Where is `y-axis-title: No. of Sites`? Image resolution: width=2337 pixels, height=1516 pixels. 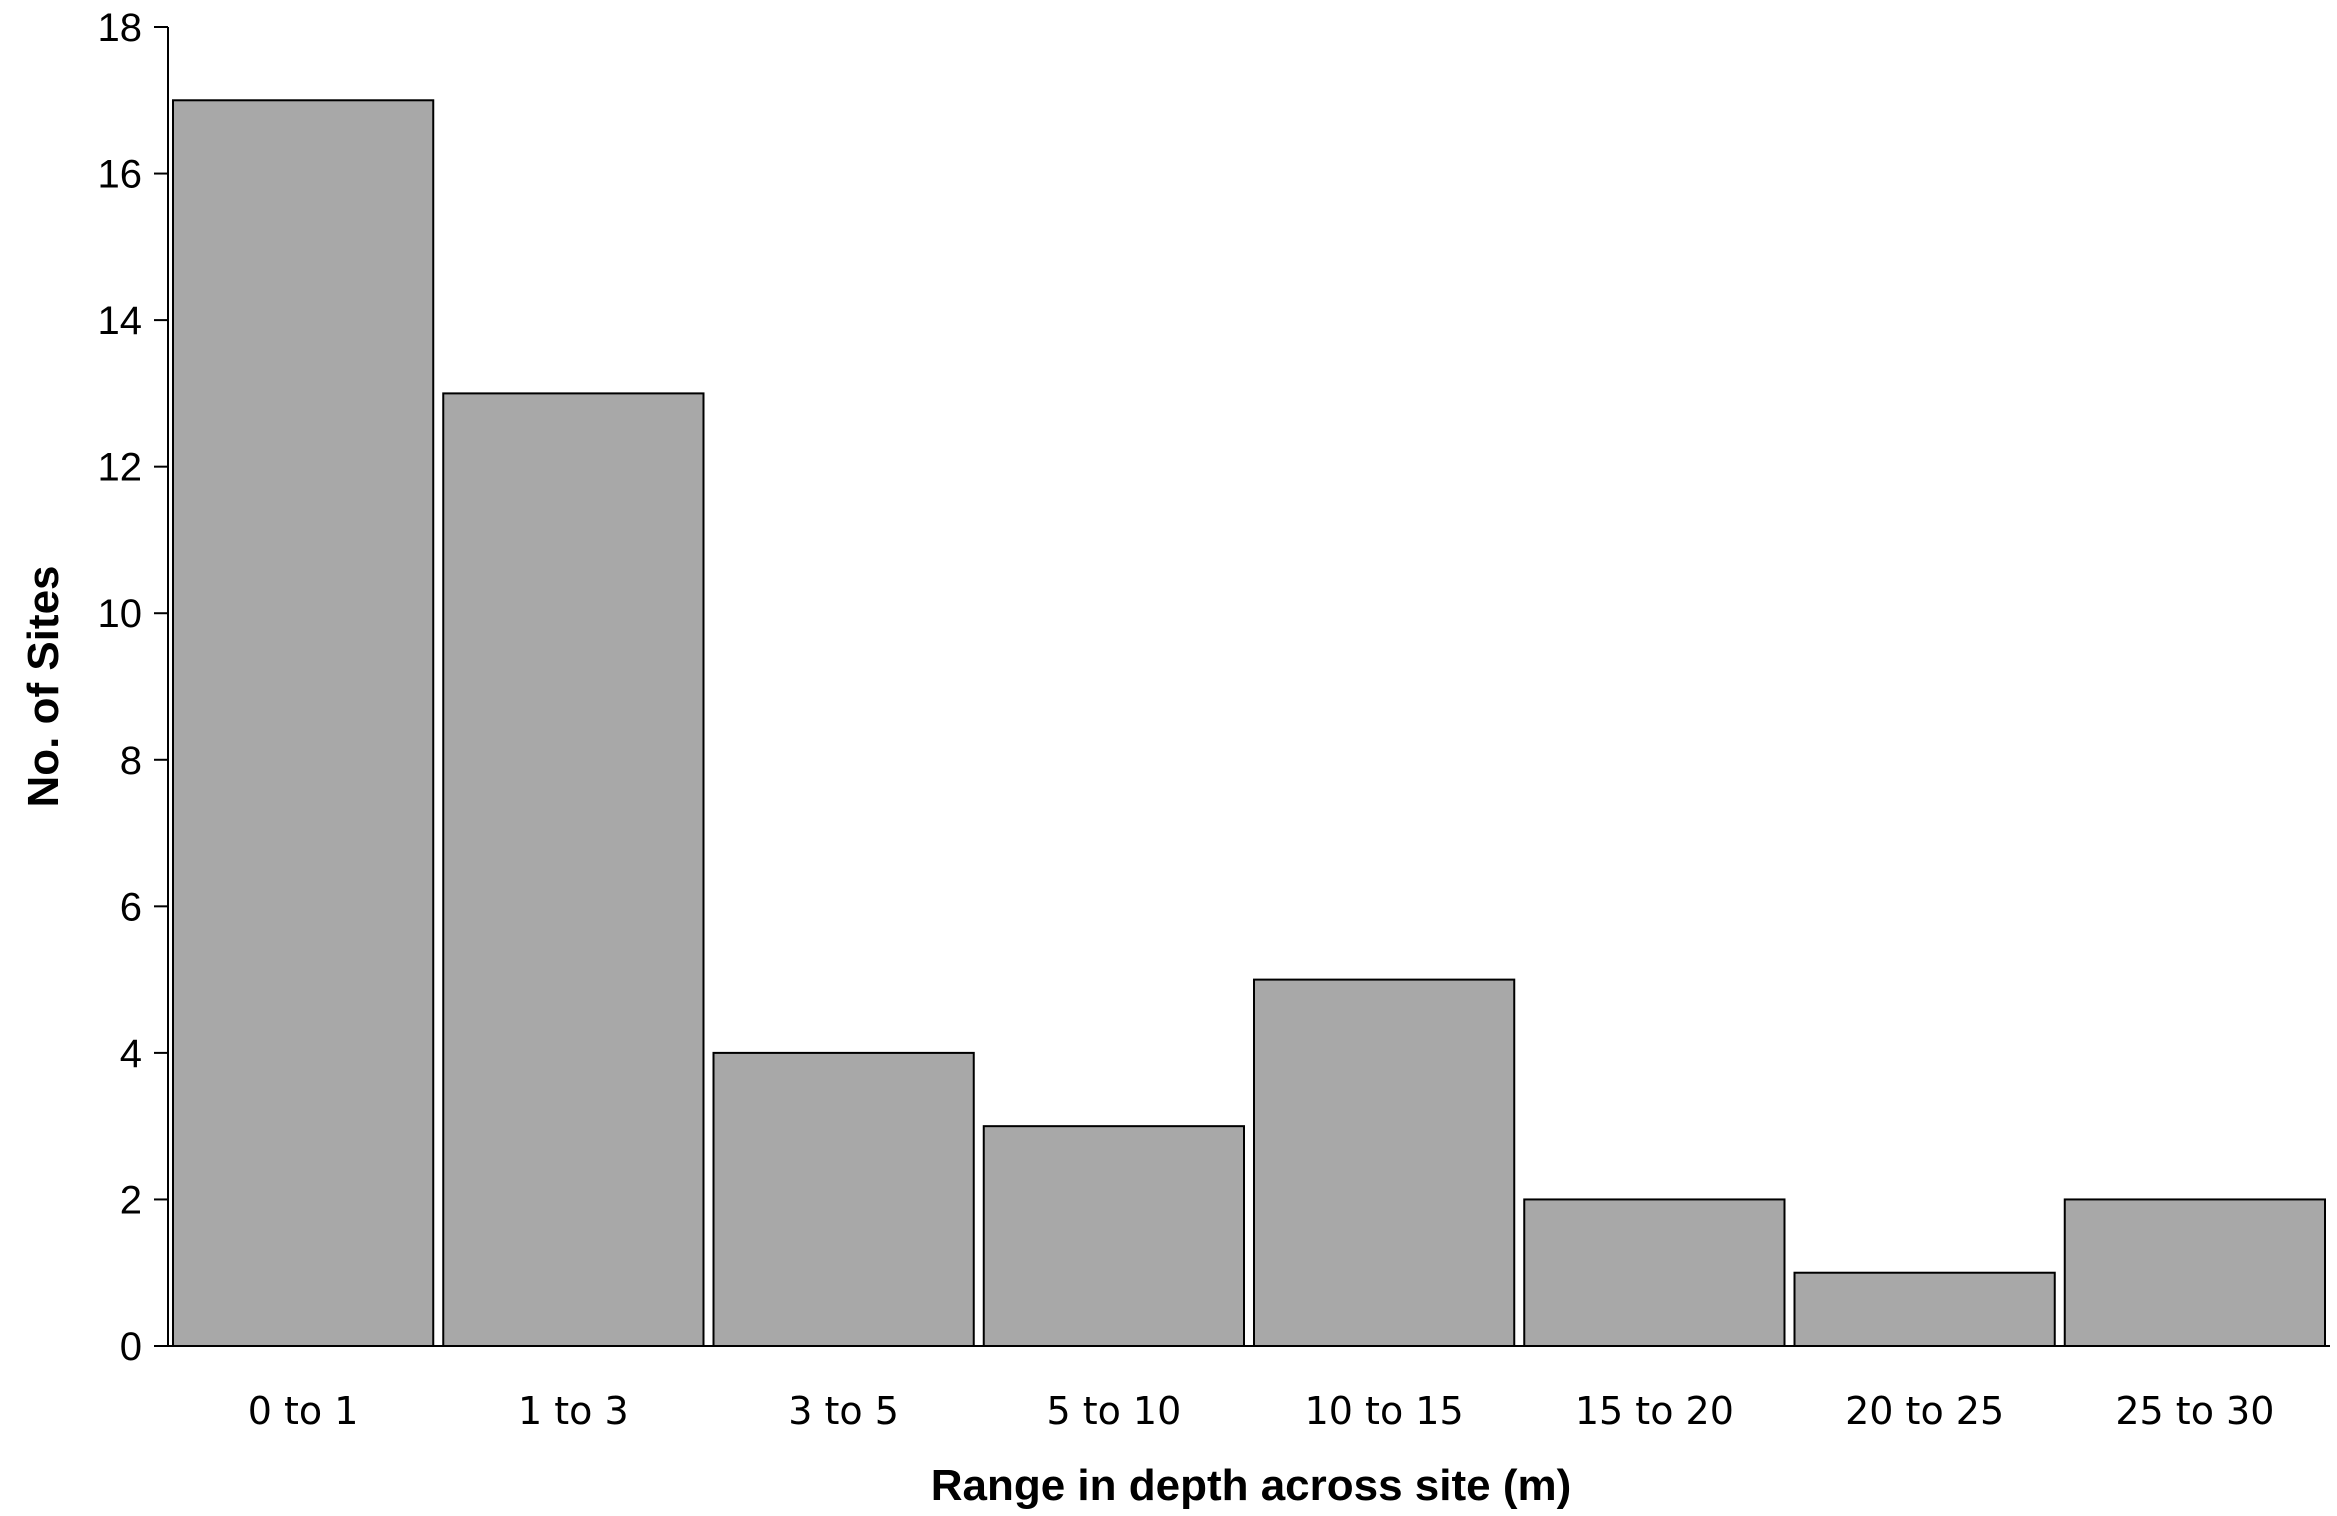 y-axis-title: No. of Sites is located at coordinates (43, 686).